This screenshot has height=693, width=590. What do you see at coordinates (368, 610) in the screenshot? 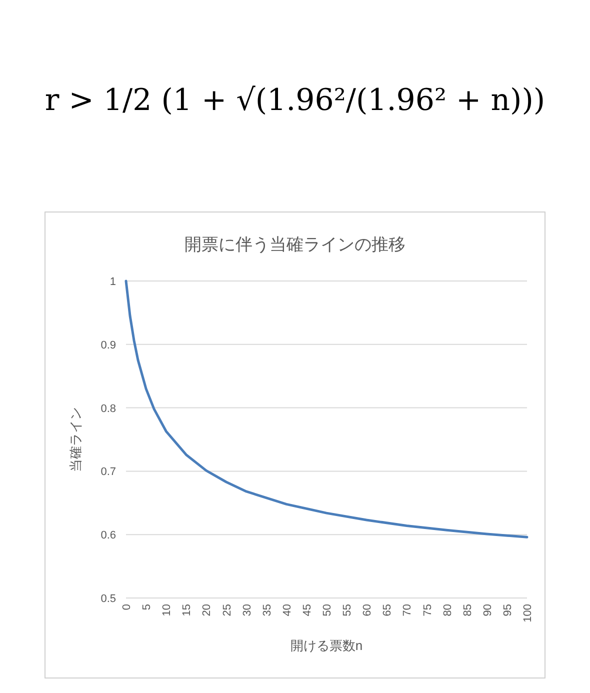
I see `x-tick-label: 60` at bounding box center [368, 610].